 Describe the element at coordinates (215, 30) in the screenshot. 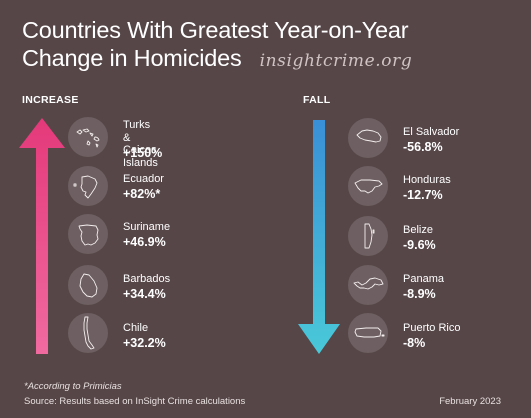

I see `title-line-1: Countries With Greatest Year-on-Year` at that location.